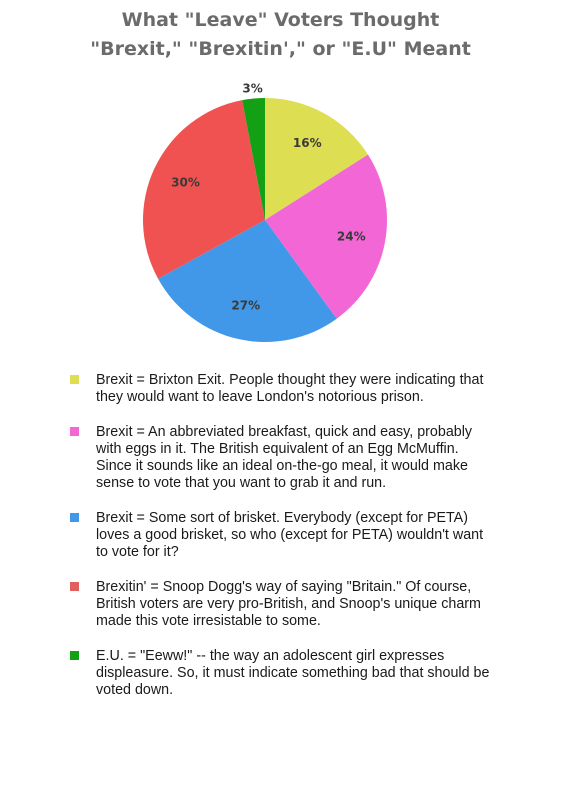 The image size is (561, 803). What do you see at coordinates (185, 183) in the screenshot?
I see `pie-label-snoop-dogg: 30%` at bounding box center [185, 183].